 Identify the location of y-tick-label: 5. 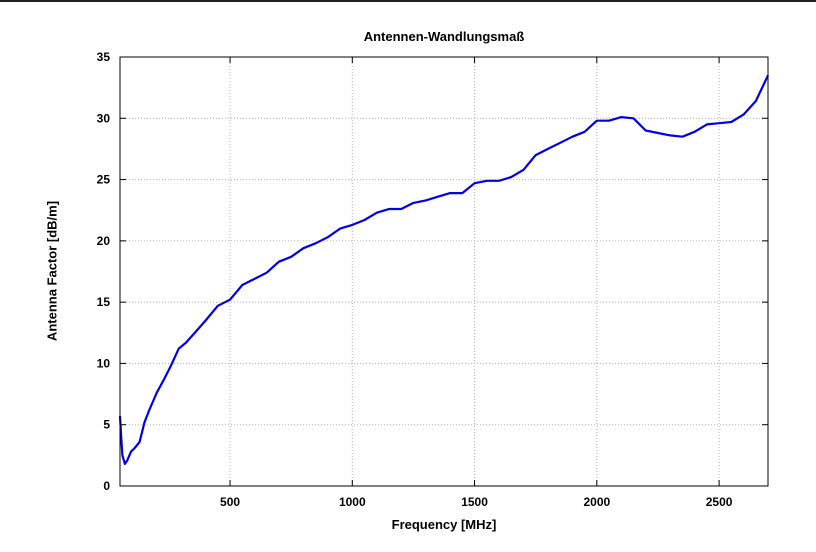
(106, 425).